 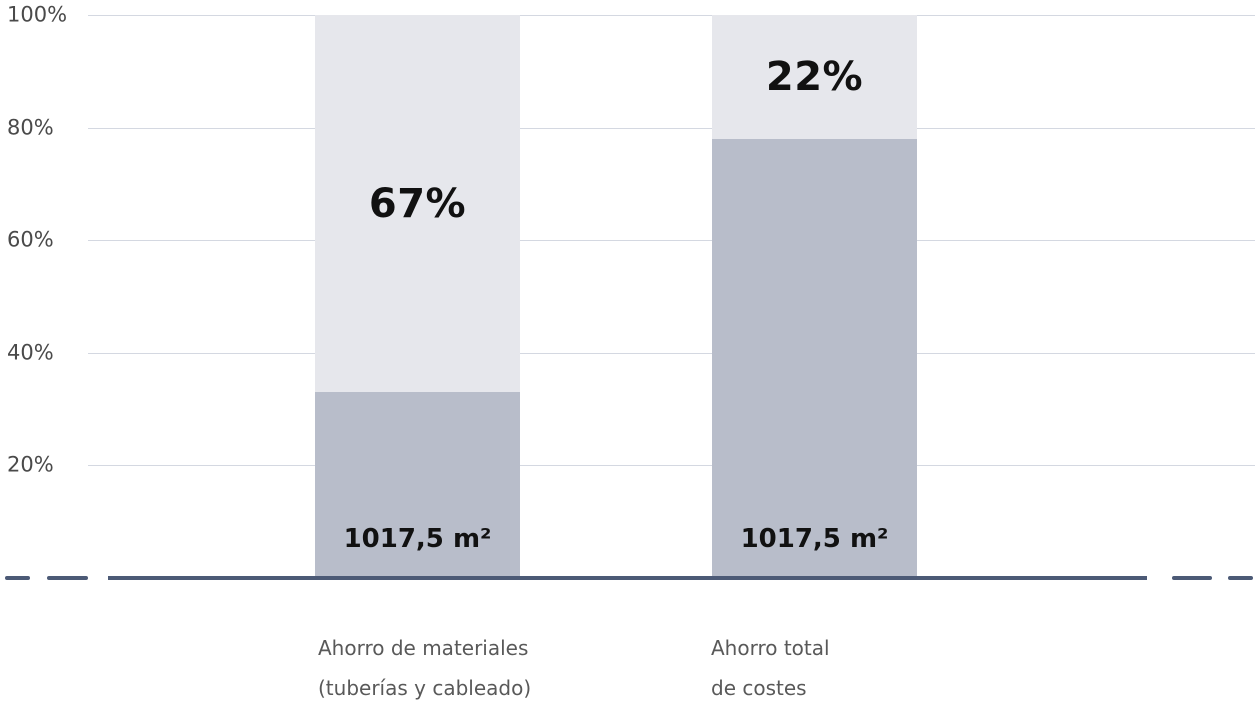 What do you see at coordinates (814, 539) in the screenshot?
I see `bar2-area-label: 1017,5 m²` at bounding box center [814, 539].